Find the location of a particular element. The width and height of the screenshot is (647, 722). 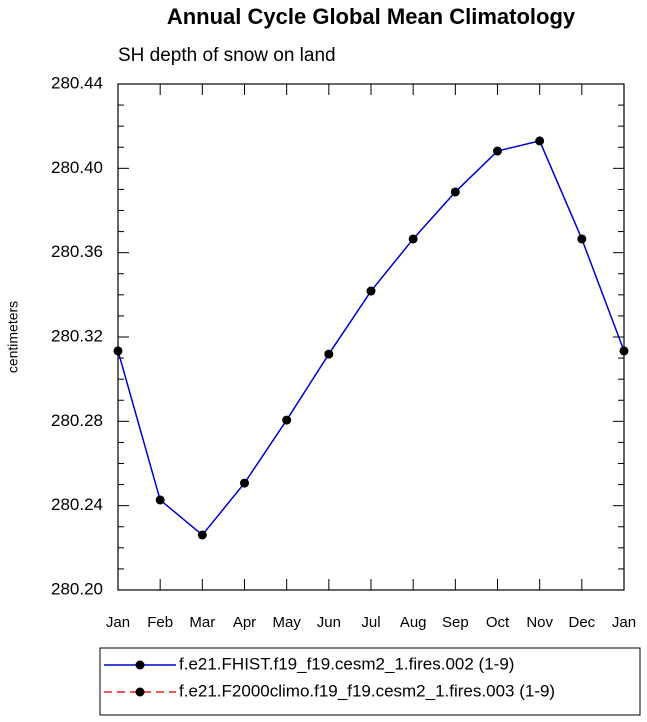

x-tick-label: Jul is located at coordinates (370, 622).